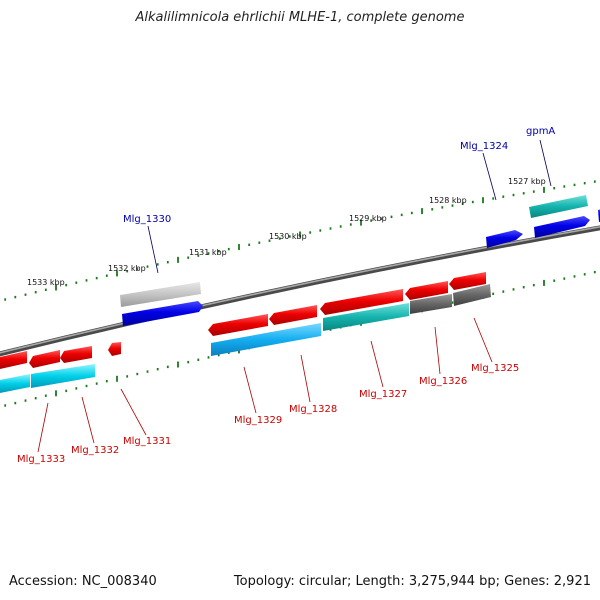 This screenshot has width=600, height=600. What do you see at coordinates (484, 146) in the screenshot?
I see `label-mlg-1324: Mlg_1324` at bounding box center [484, 146].